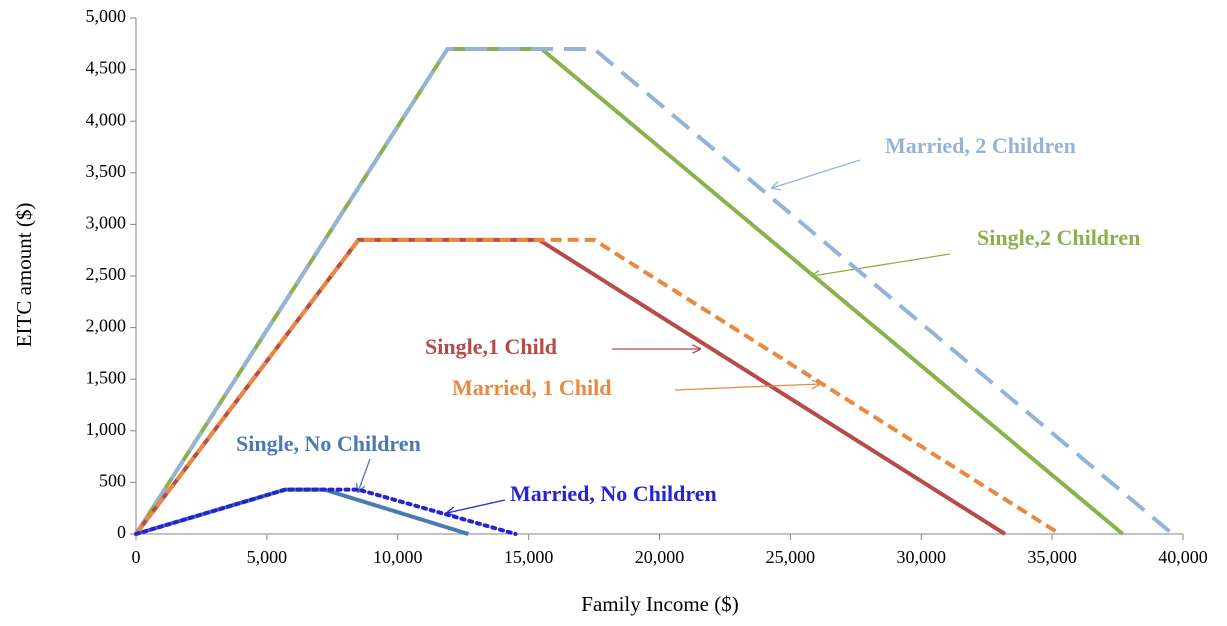 The image size is (1227, 626). Describe the element at coordinates (529, 557) in the screenshot. I see `x-tick-label: 15,000` at that location.